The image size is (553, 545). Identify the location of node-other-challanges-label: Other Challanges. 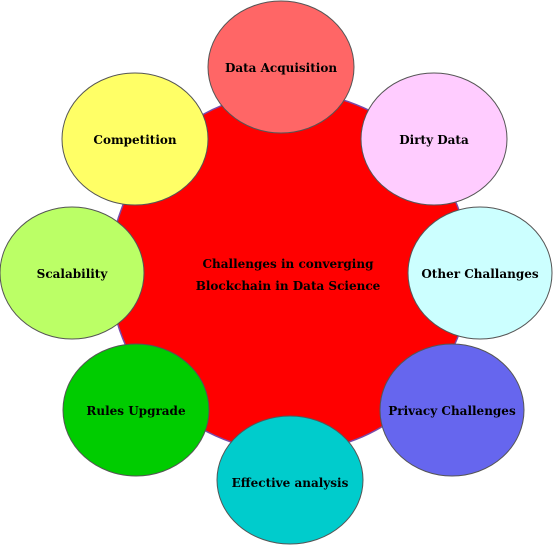
(480, 274).